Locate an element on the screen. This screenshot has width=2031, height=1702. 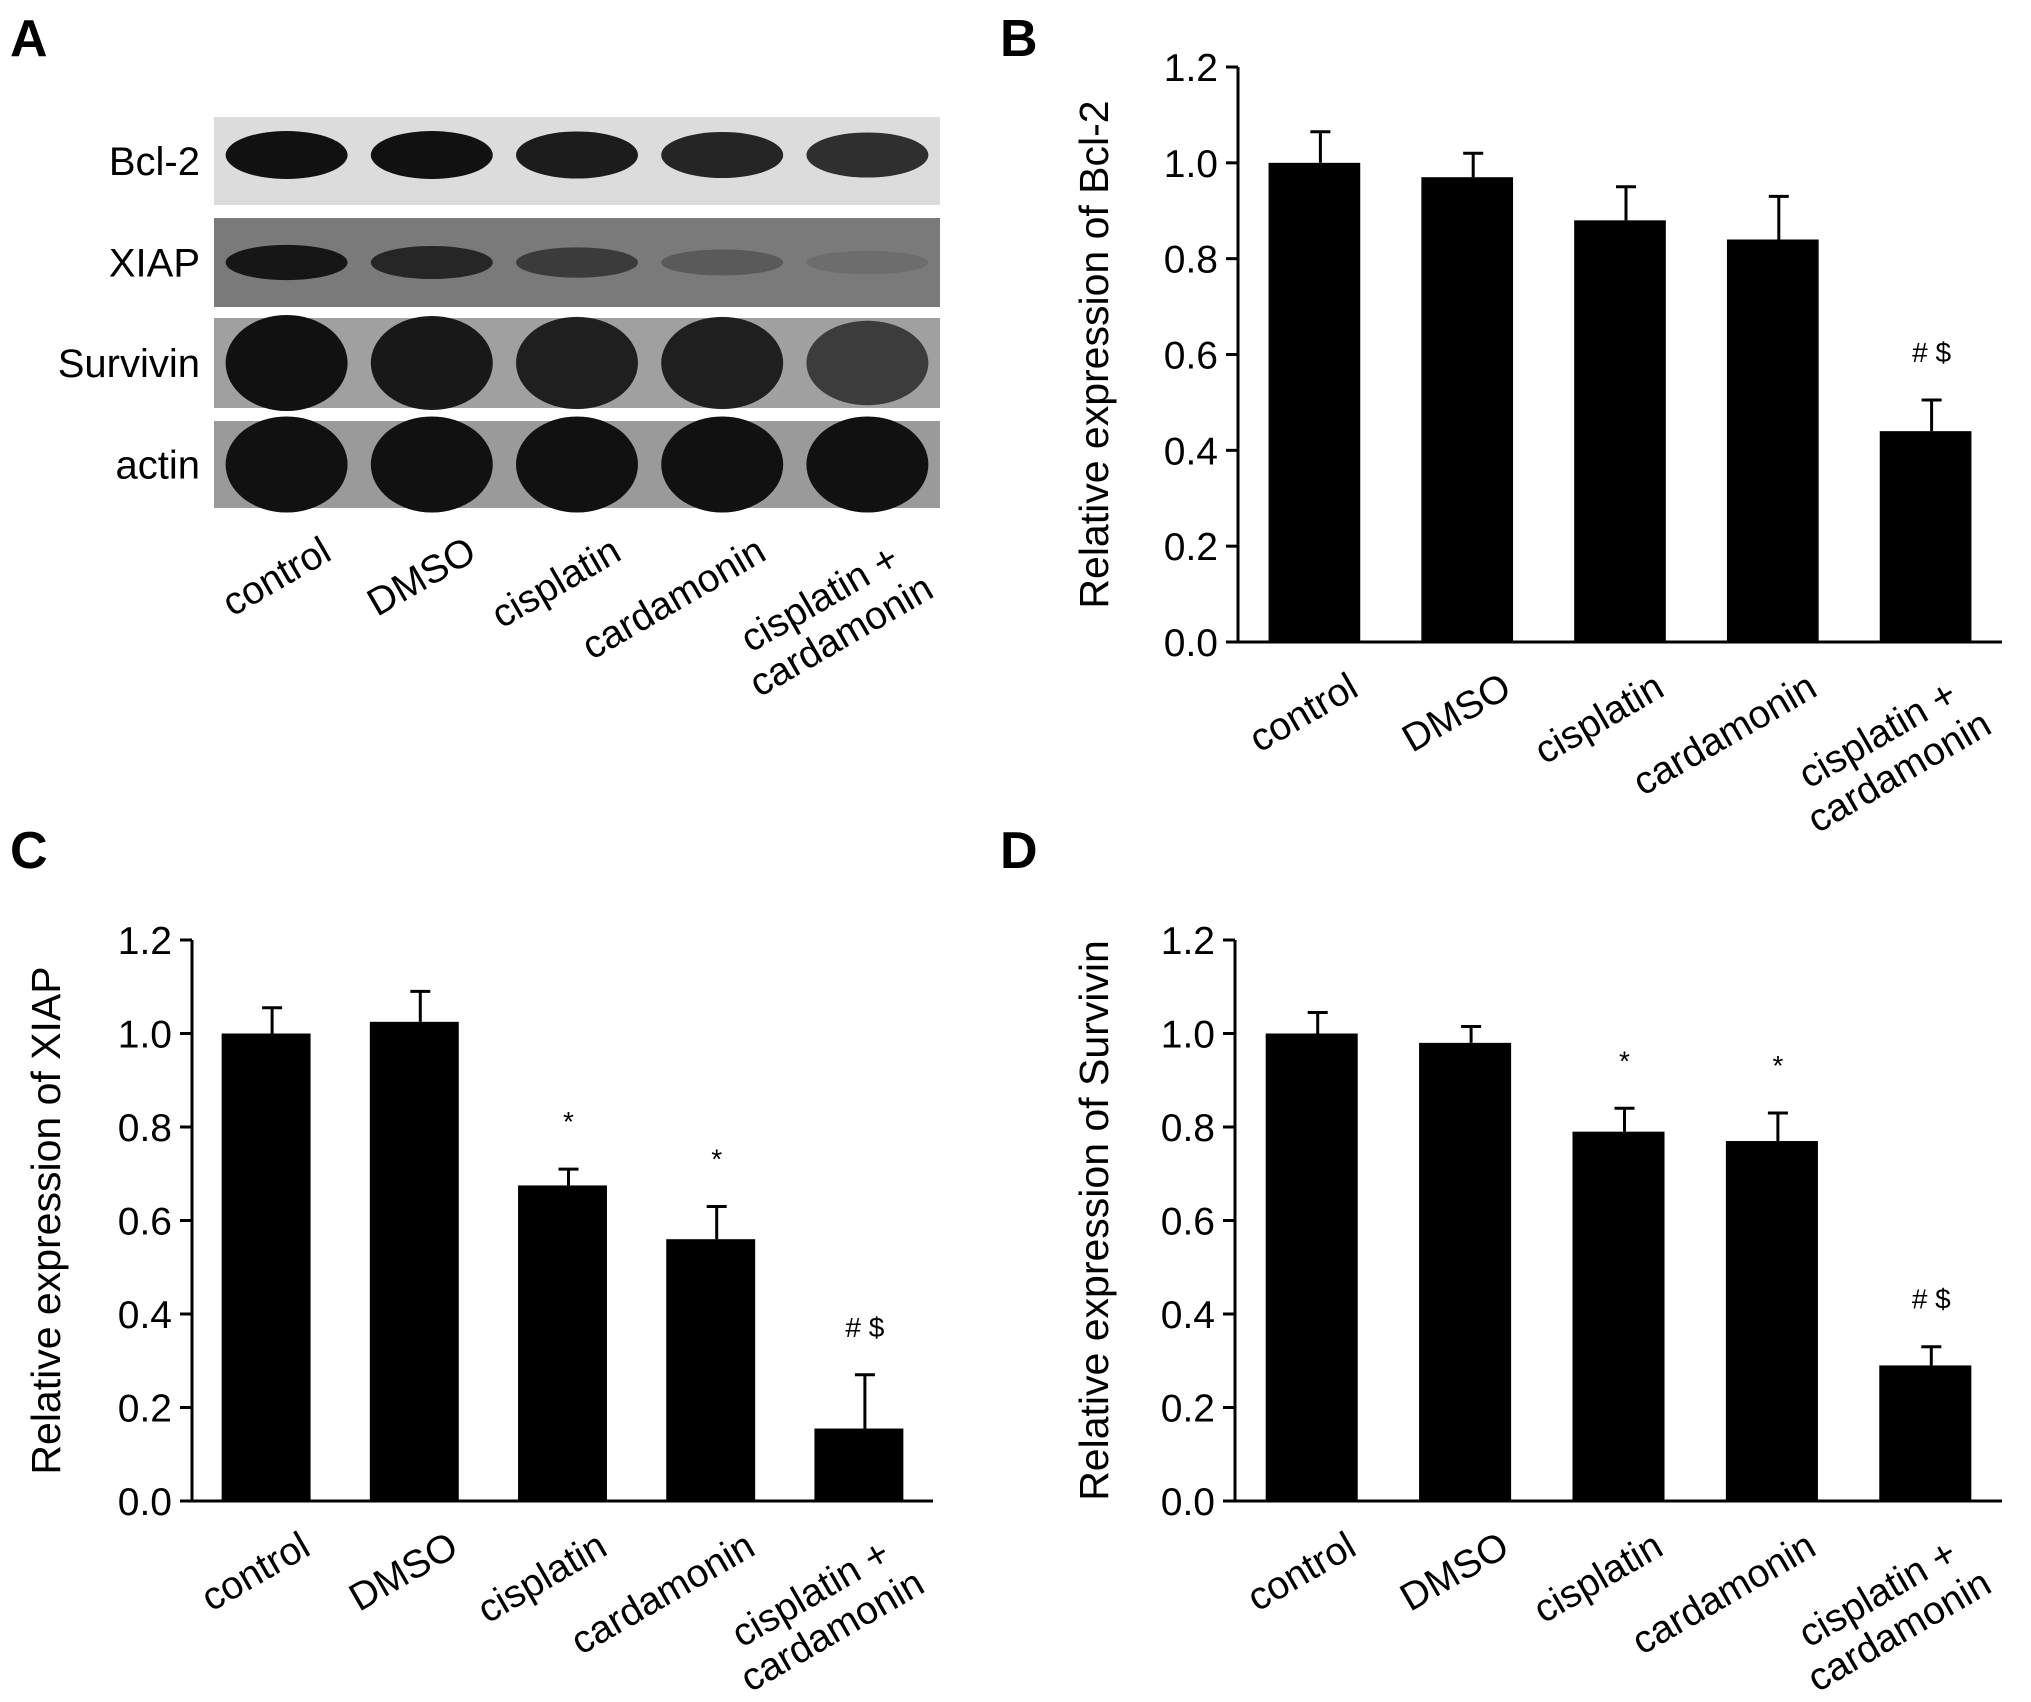
blot-row-label: XIAP is located at coordinates (154, 264).